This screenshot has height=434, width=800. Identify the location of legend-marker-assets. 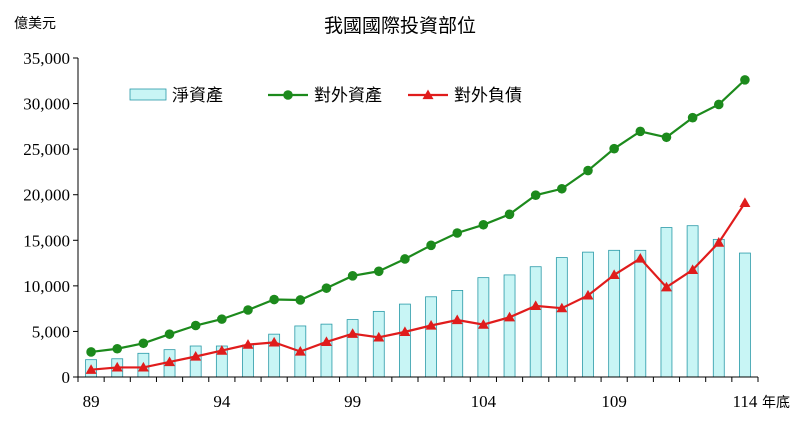
(288, 95).